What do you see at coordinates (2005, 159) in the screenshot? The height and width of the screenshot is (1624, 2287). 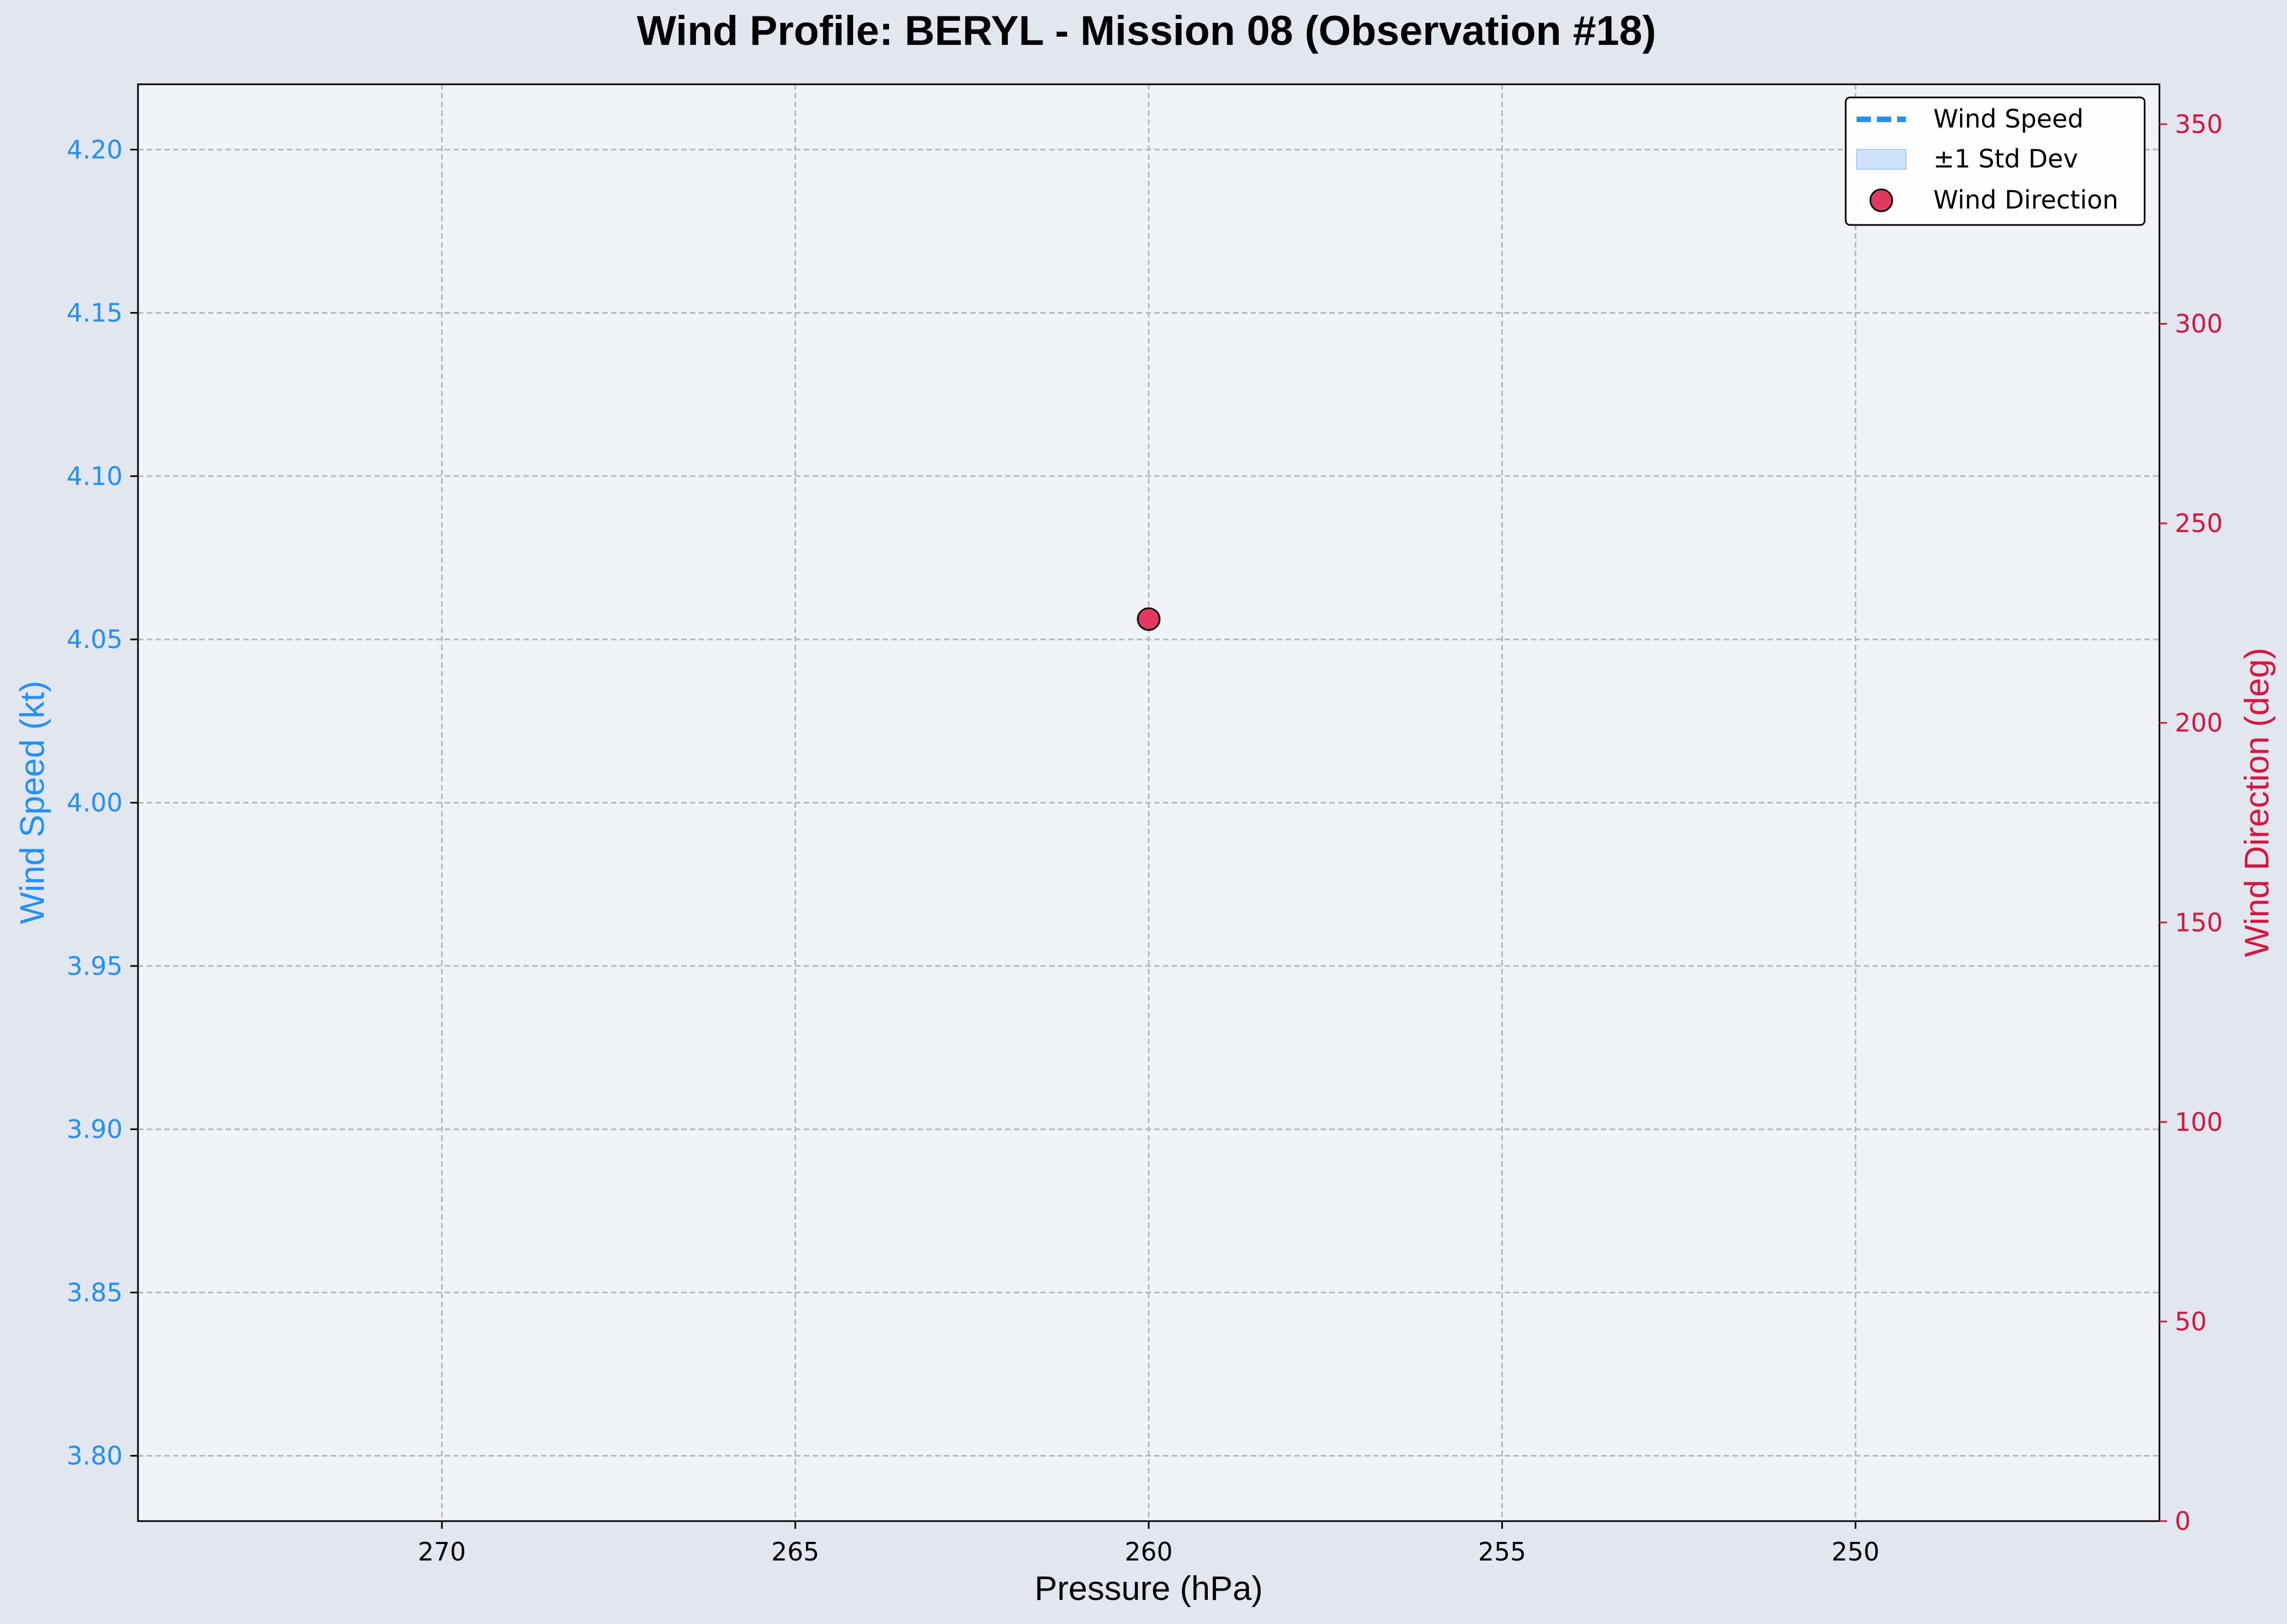 I see `legend-std-dev-label: ±1 Std Dev` at bounding box center [2005, 159].